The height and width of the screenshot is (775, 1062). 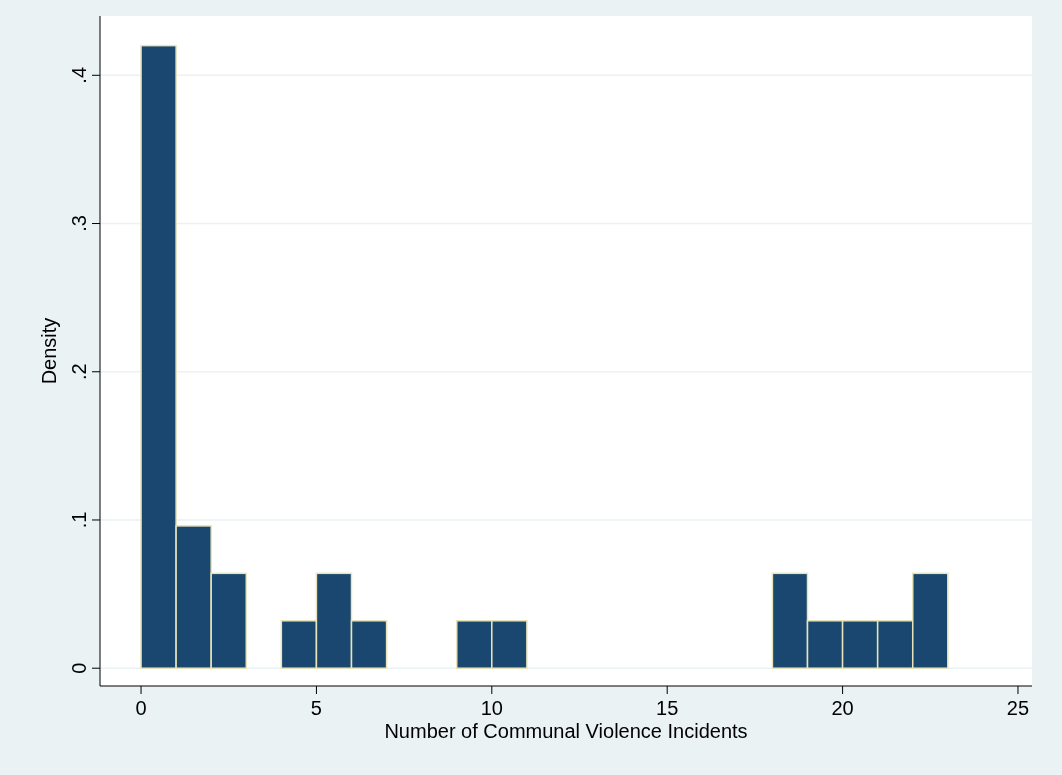 I want to click on y-axis-title: Density, so click(x=49, y=351).